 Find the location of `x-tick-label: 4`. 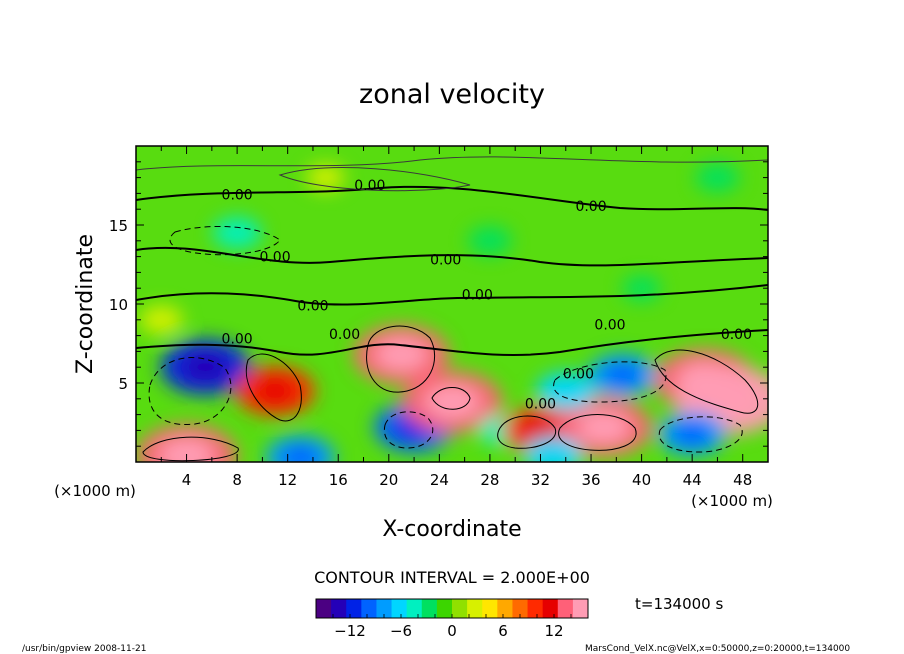

x-tick-label: 4 is located at coordinates (187, 480).